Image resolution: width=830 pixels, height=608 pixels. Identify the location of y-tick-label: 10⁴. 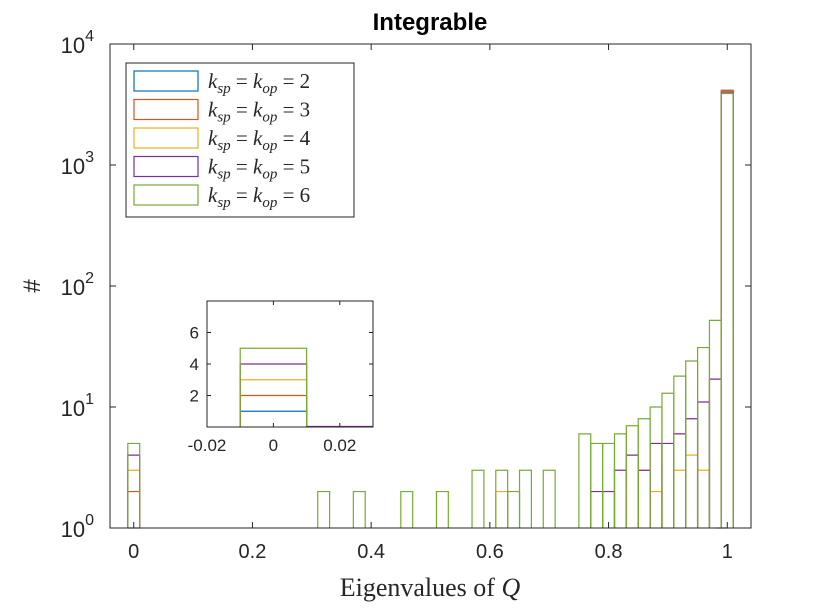
(77, 43).